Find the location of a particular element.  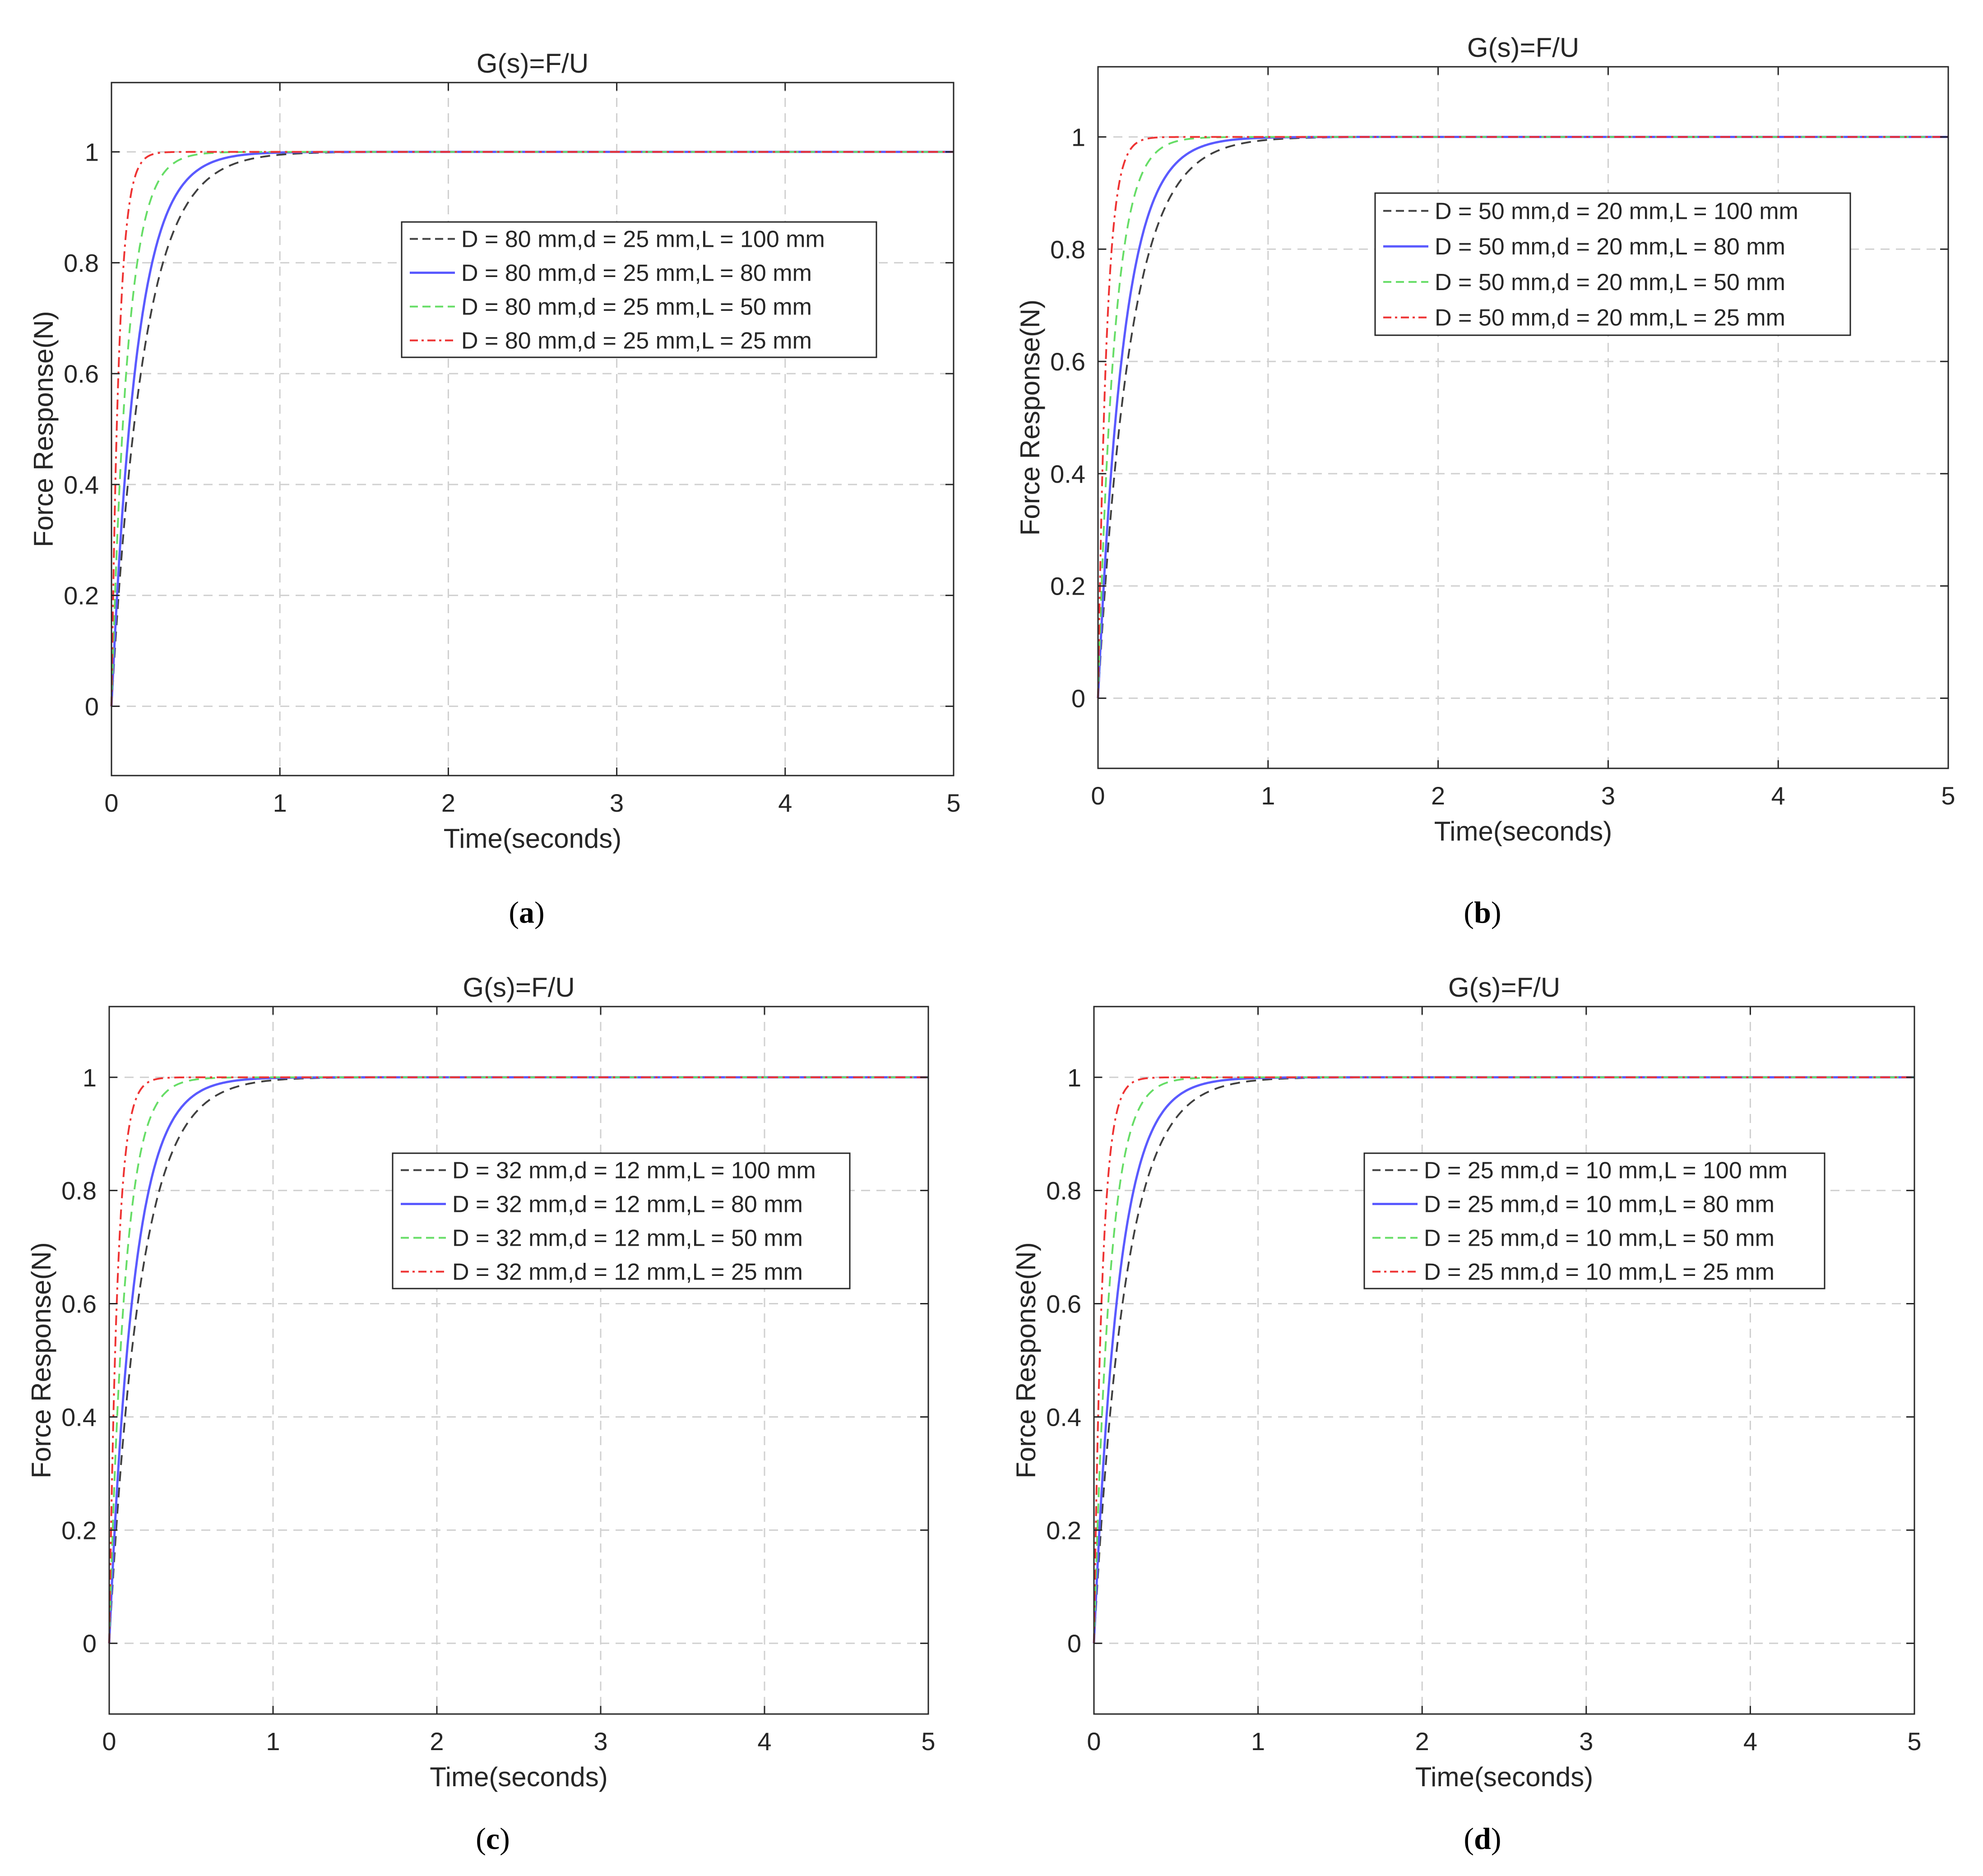

legend-label: D = 50 mm,d = 20 mm,L = 80 mm is located at coordinates (1610, 247).